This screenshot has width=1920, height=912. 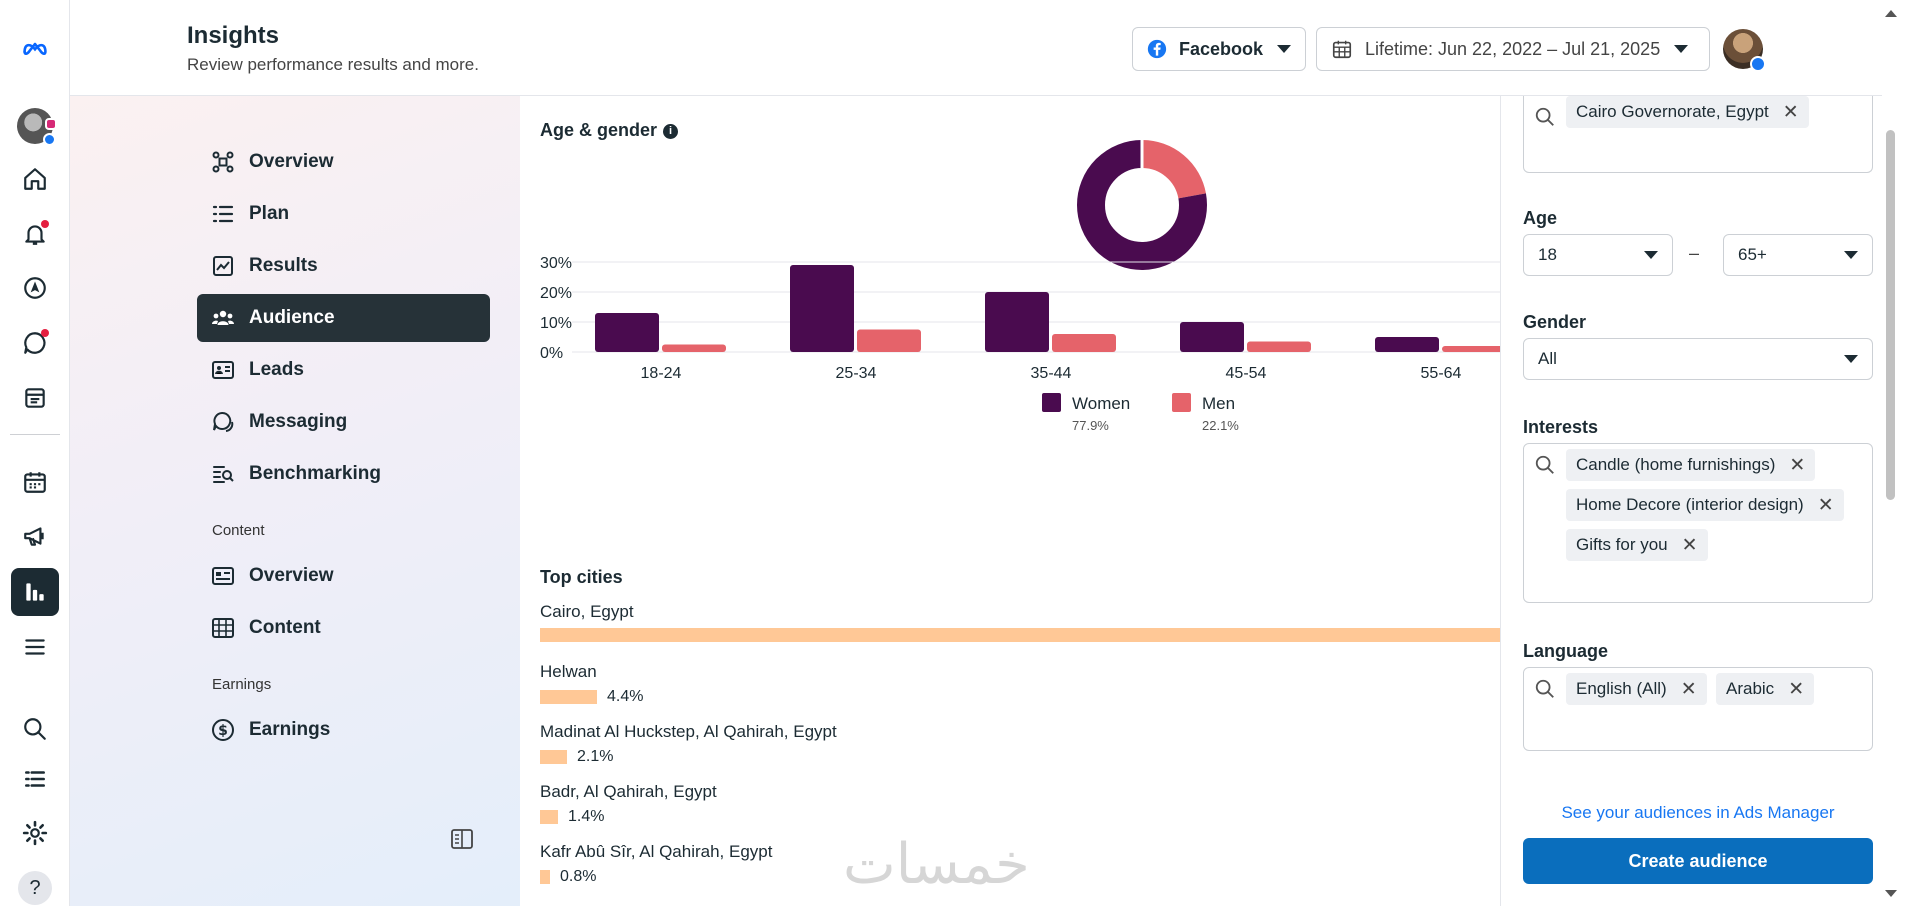 I want to click on page-avatar, so click(x=1744, y=50).